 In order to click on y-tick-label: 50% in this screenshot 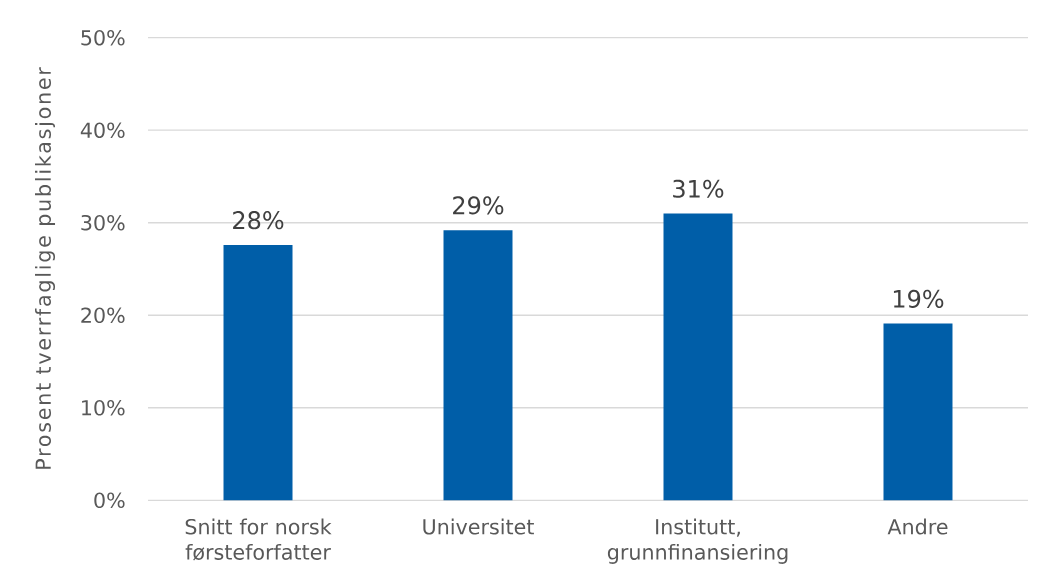, I will do `click(103, 37)`.